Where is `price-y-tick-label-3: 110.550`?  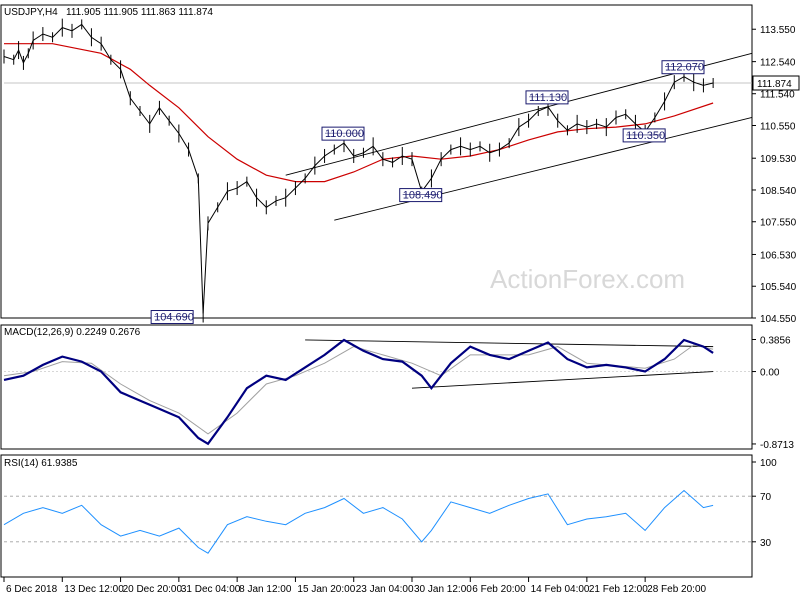 price-y-tick-label-3: 110.550 is located at coordinates (778, 126).